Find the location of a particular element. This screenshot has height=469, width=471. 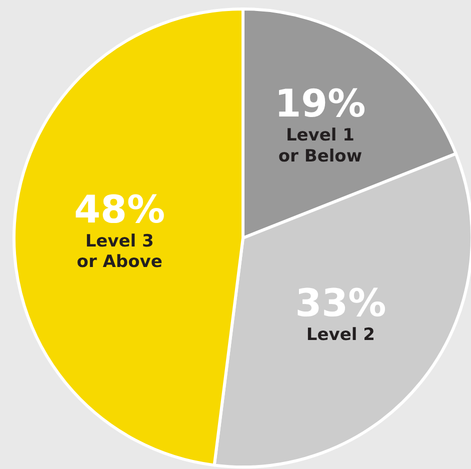

data-label: 48% is located at coordinates (120, 209).